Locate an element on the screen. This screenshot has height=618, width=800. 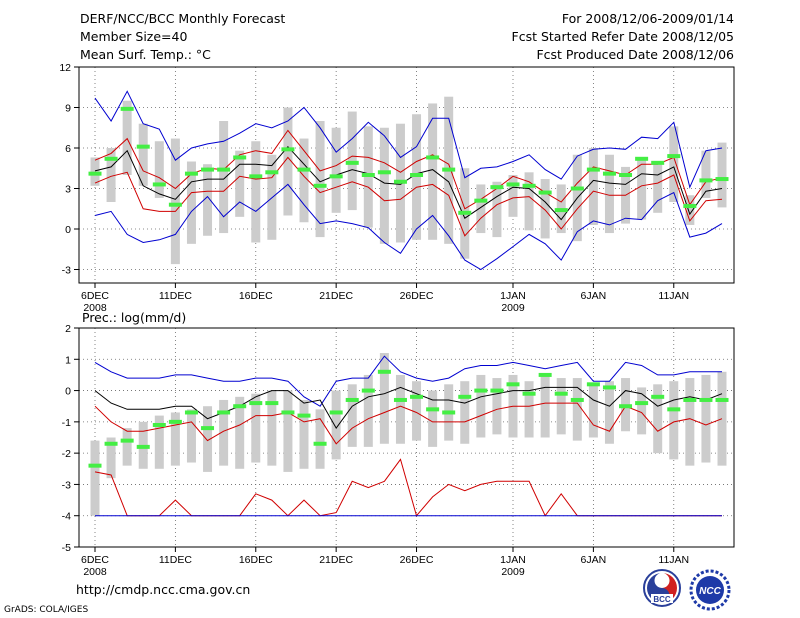
series-line-upper is located at coordinates (408, 169).